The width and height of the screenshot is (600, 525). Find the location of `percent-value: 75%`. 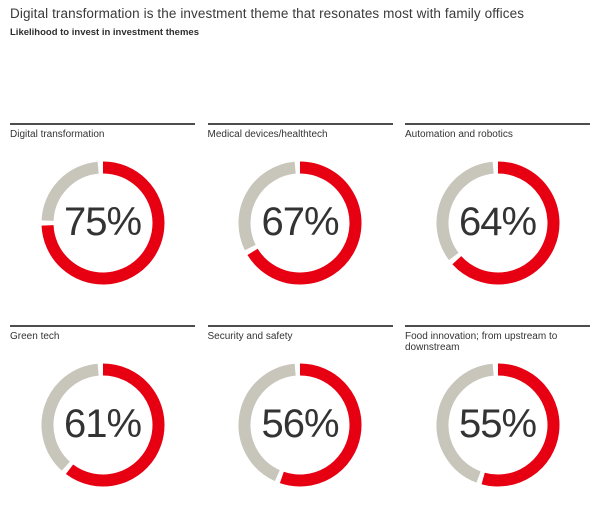

percent-value: 75% is located at coordinates (102, 222).